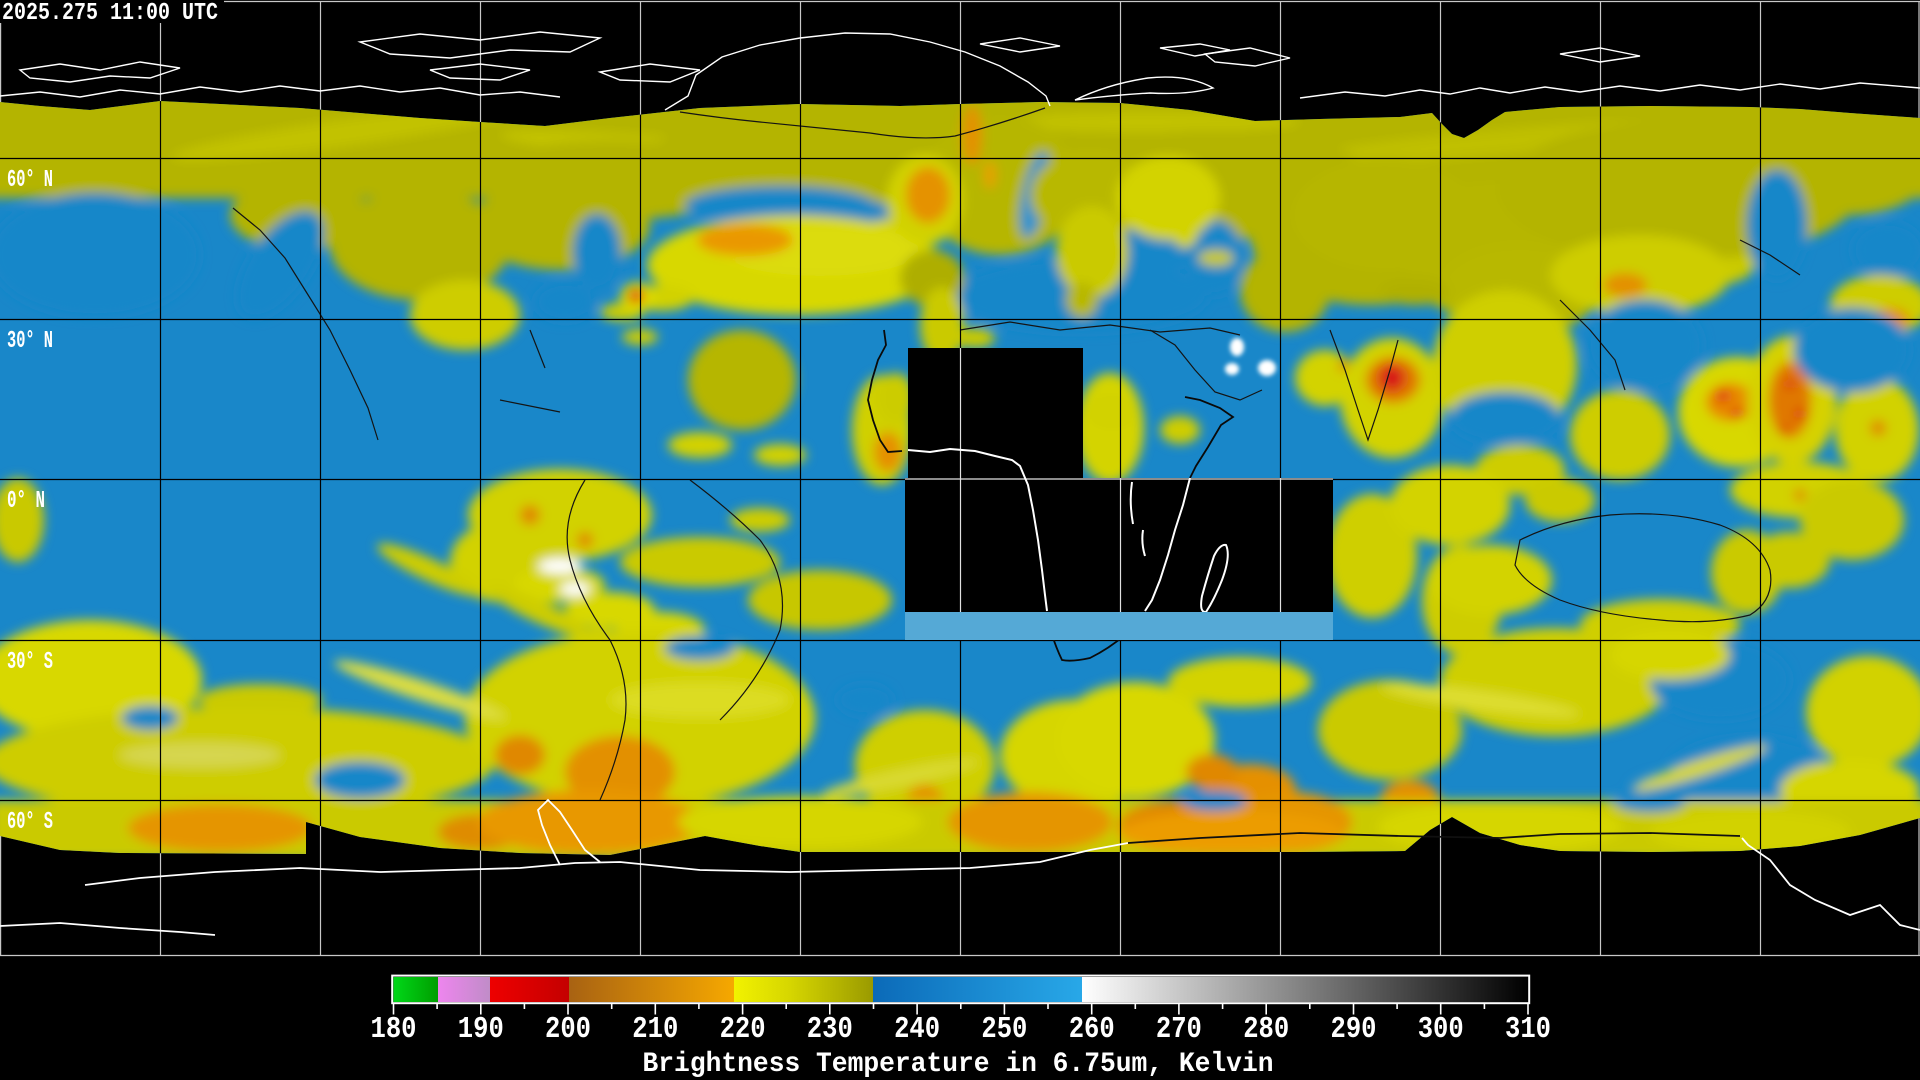 This screenshot has width=1920, height=1080. I want to click on svg-text: 30° S, so click(30, 662).